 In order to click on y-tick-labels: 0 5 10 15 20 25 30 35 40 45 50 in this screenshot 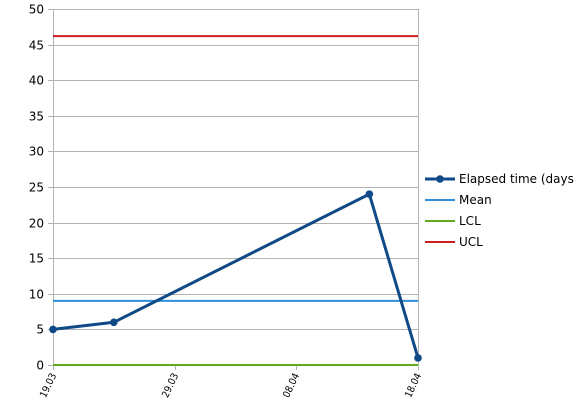, I will do `click(36, 188)`.